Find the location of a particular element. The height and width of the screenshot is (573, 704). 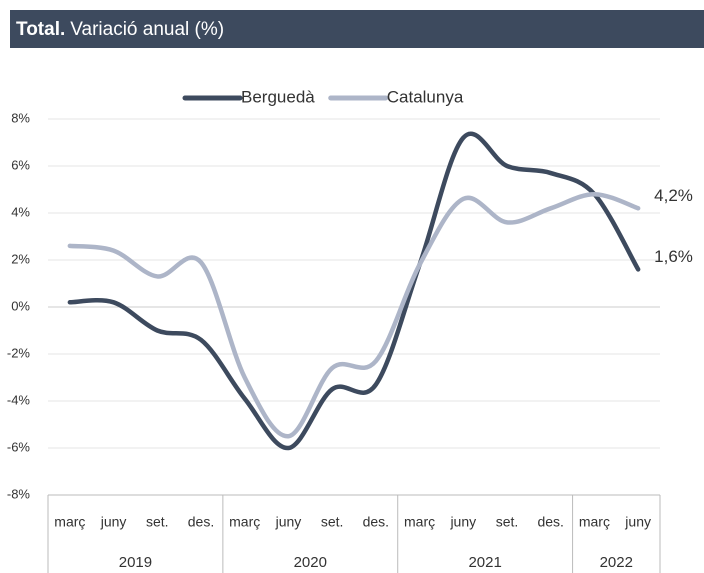

y-tick-label: -6% is located at coordinates (19, 446).